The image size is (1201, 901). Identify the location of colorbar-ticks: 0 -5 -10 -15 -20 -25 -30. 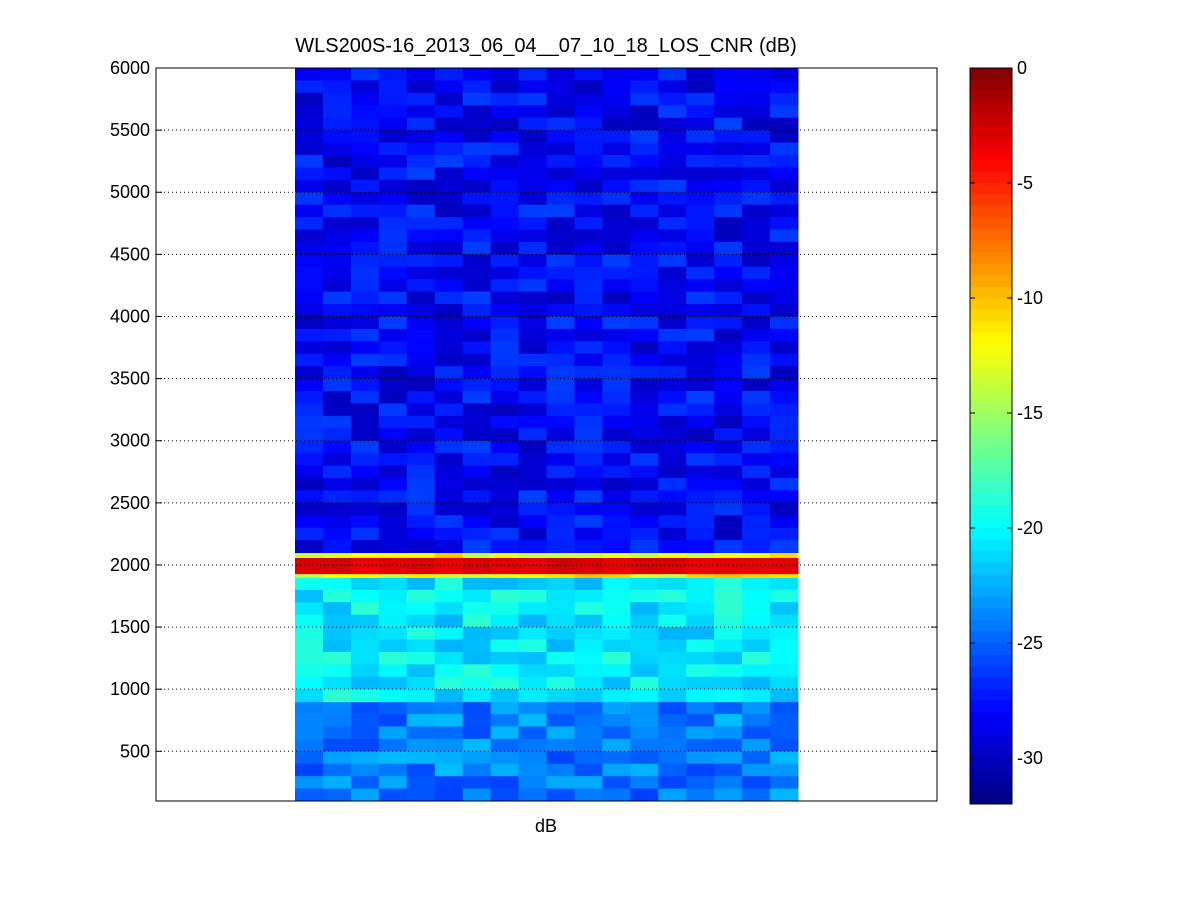
(1006, 413).